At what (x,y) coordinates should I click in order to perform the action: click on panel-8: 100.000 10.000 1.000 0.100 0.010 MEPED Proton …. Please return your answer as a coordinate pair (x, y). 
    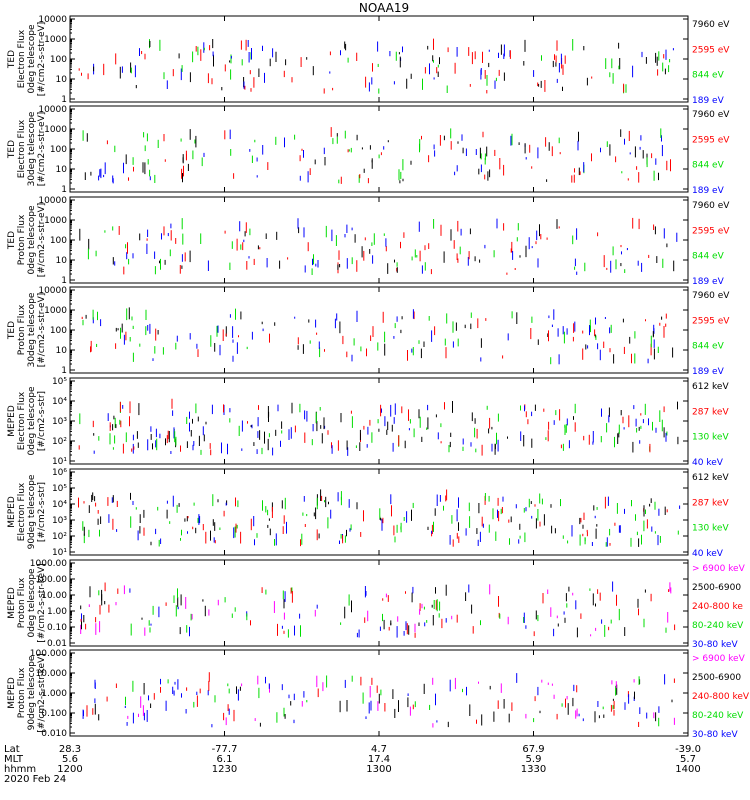
    Looking at the image, I should click on (378, 694).